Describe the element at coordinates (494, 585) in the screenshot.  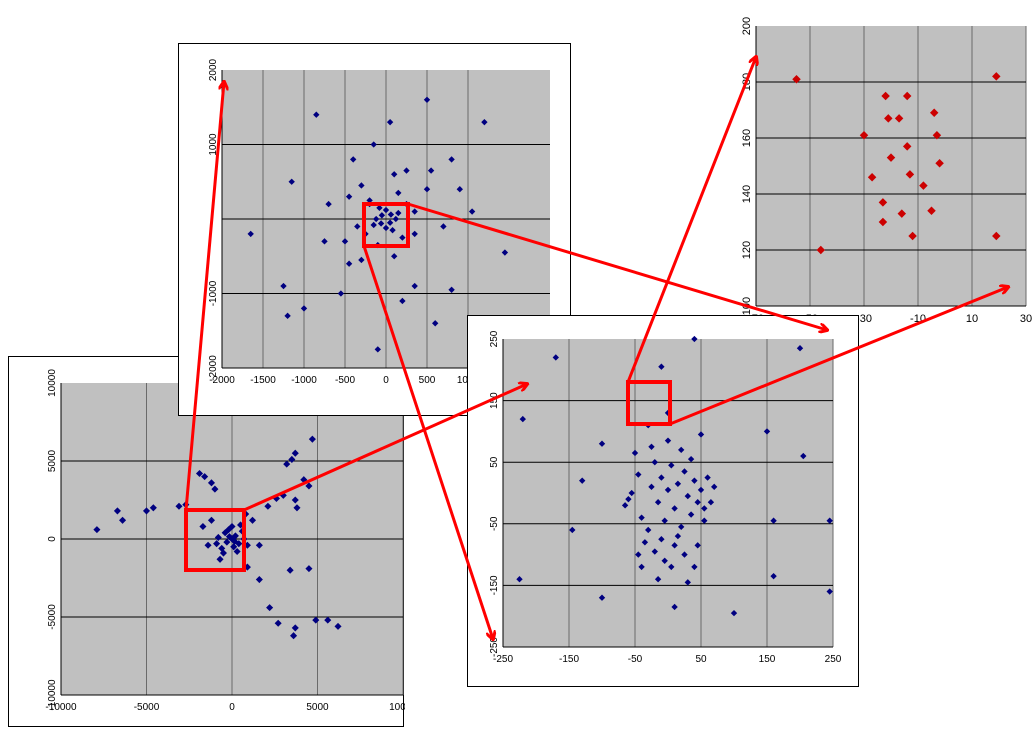
I see `y-tick-label: -150` at that location.